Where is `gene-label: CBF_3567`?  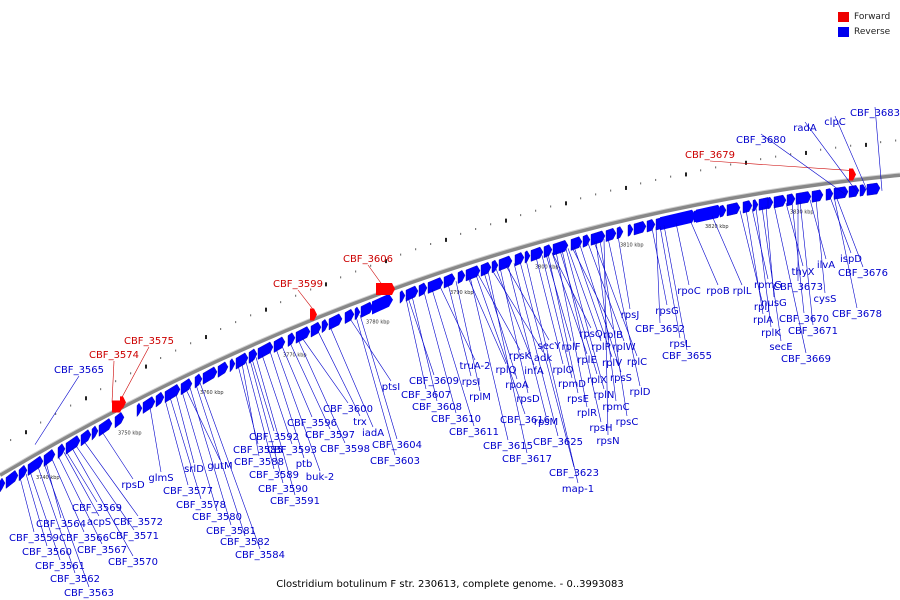
gene-label: CBF_3567 is located at coordinates (102, 550).